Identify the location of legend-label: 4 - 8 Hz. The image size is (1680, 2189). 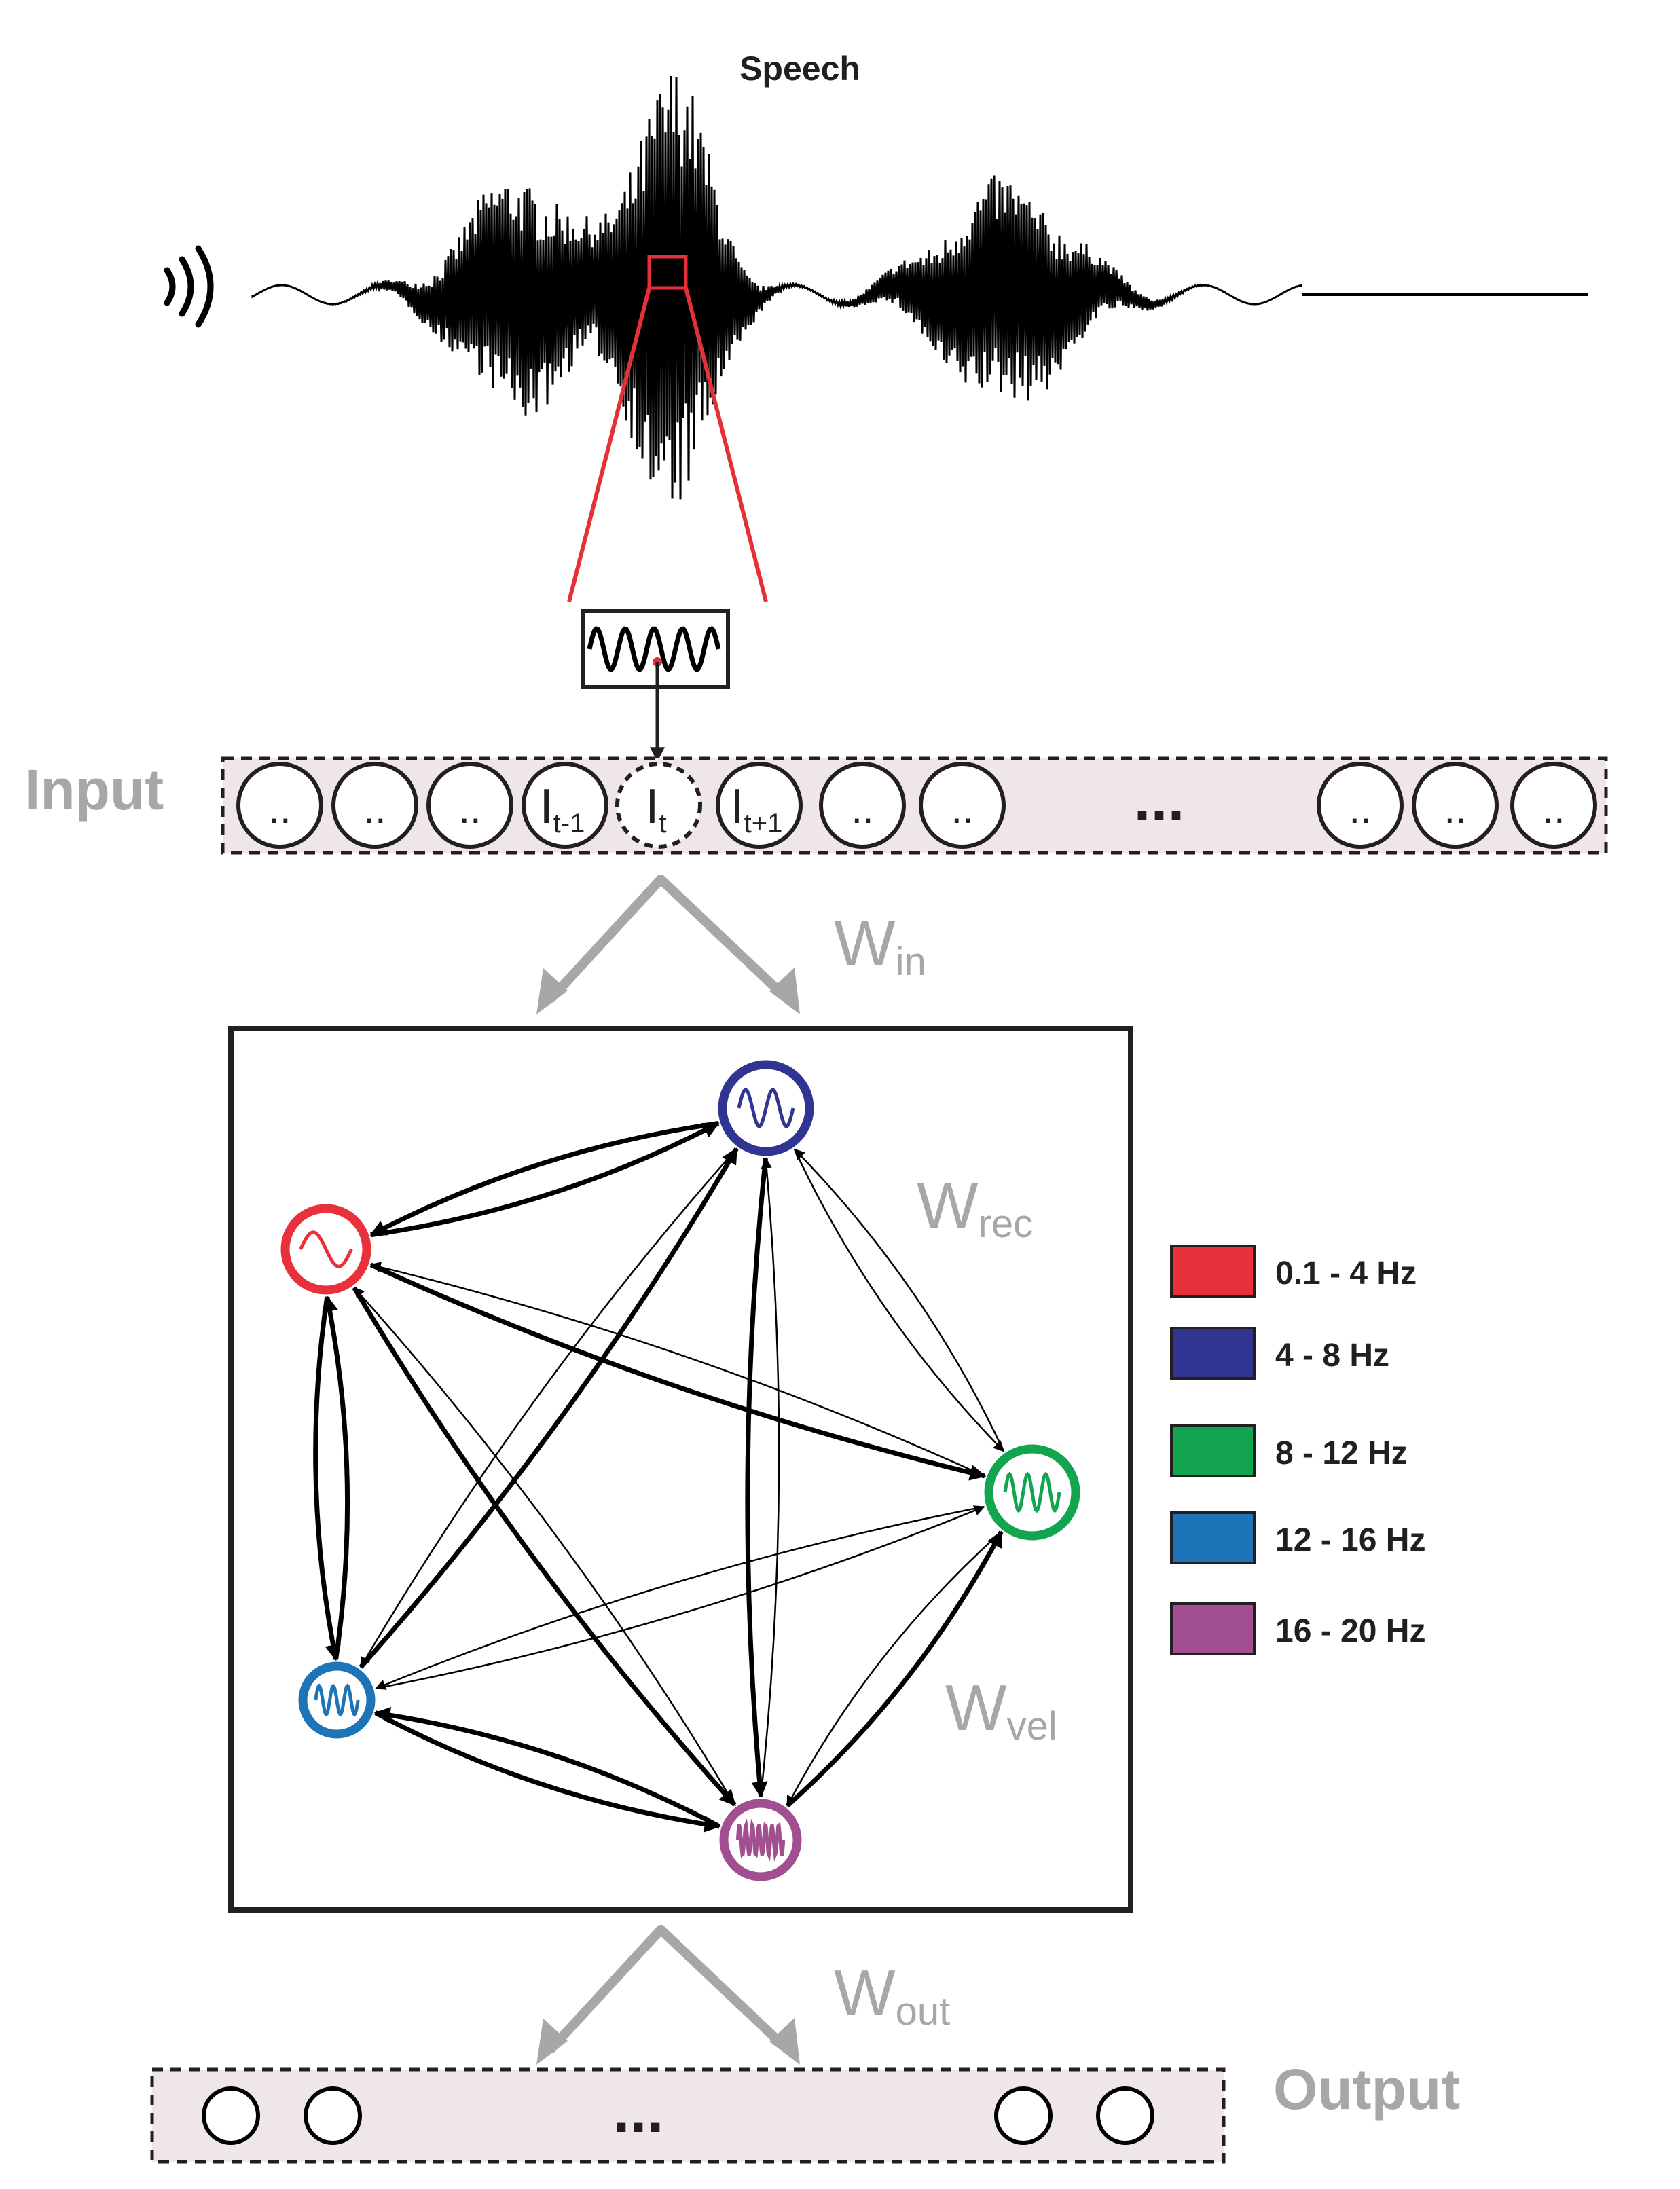
(1332, 1356).